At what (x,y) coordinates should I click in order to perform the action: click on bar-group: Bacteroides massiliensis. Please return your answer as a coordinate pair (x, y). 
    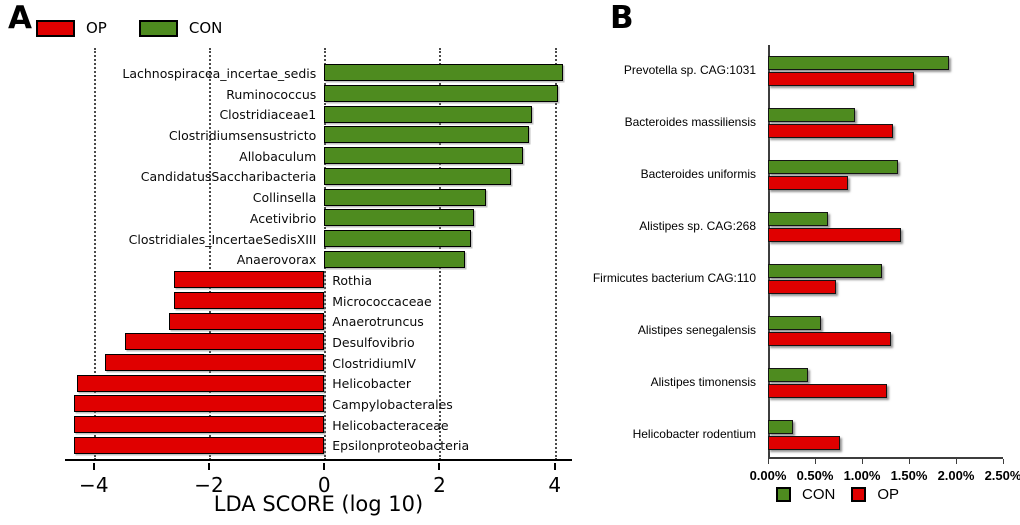
    Looking at the image, I should click on (814, 125).